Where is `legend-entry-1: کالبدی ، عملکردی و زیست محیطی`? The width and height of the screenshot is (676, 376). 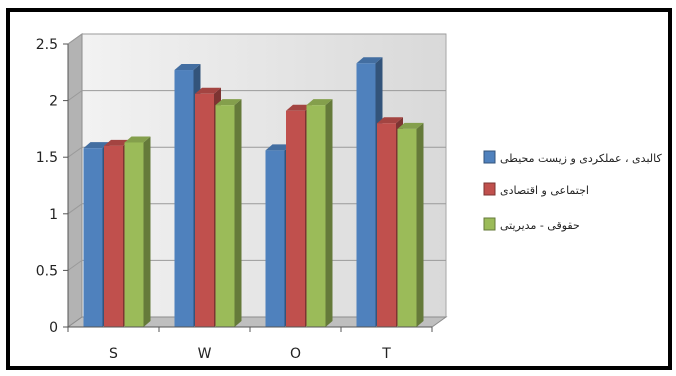 legend-entry-1: کالبدی ، عملکردی و زیست محیطی is located at coordinates (572, 157).